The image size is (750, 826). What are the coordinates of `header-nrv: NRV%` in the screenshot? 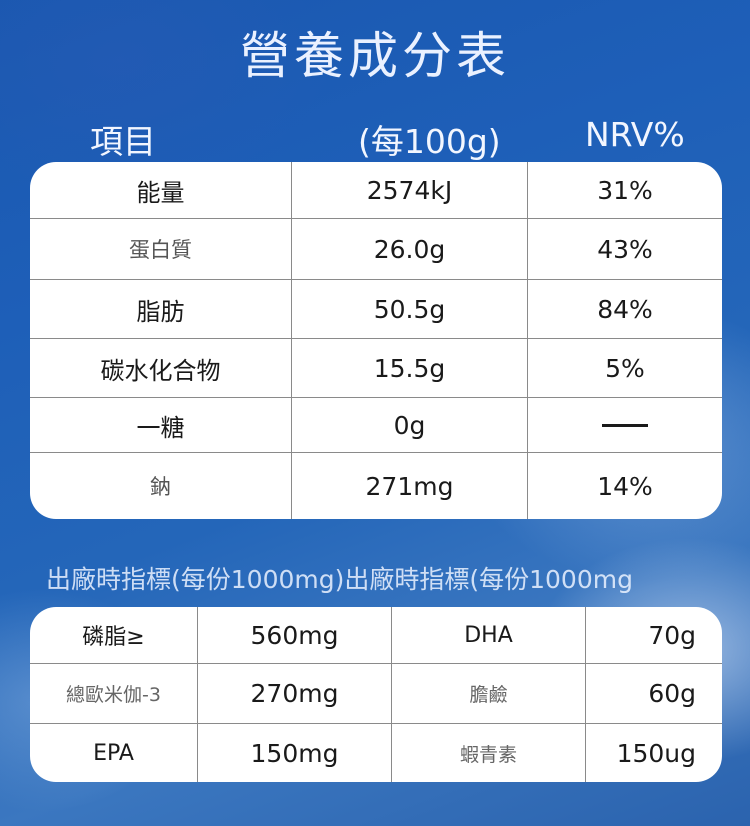 It's located at (635, 134).